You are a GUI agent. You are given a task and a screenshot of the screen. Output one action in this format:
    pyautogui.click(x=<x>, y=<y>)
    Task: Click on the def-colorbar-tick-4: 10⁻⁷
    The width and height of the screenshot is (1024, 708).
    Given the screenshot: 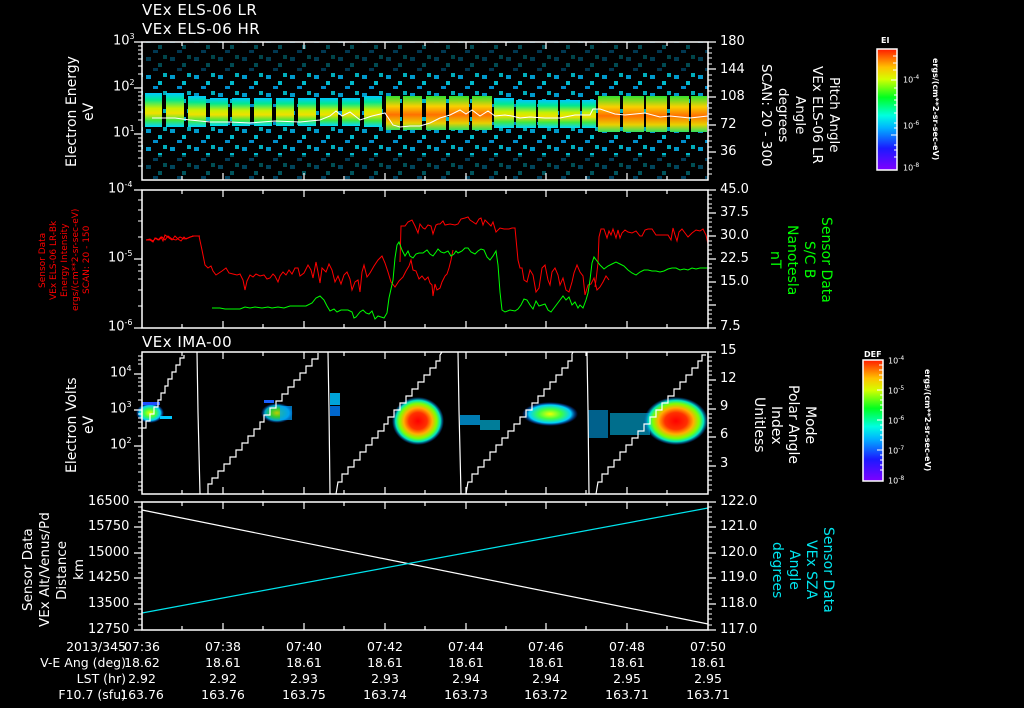 What is the action you would take?
    pyautogui.click(x=896, y=450)
    